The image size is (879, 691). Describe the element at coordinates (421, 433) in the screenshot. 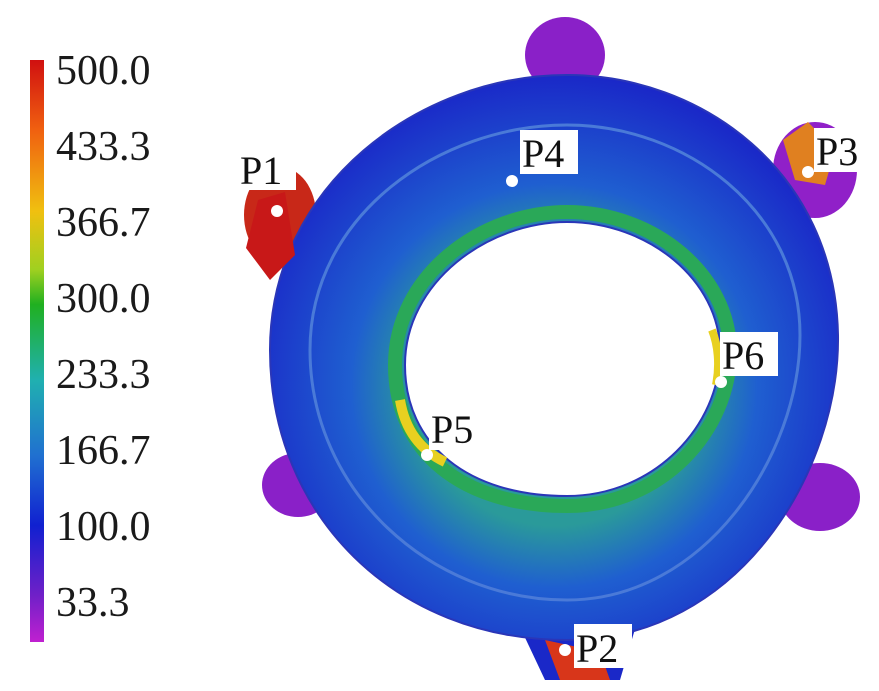

I see `inner-band-yellow-left` at that location.